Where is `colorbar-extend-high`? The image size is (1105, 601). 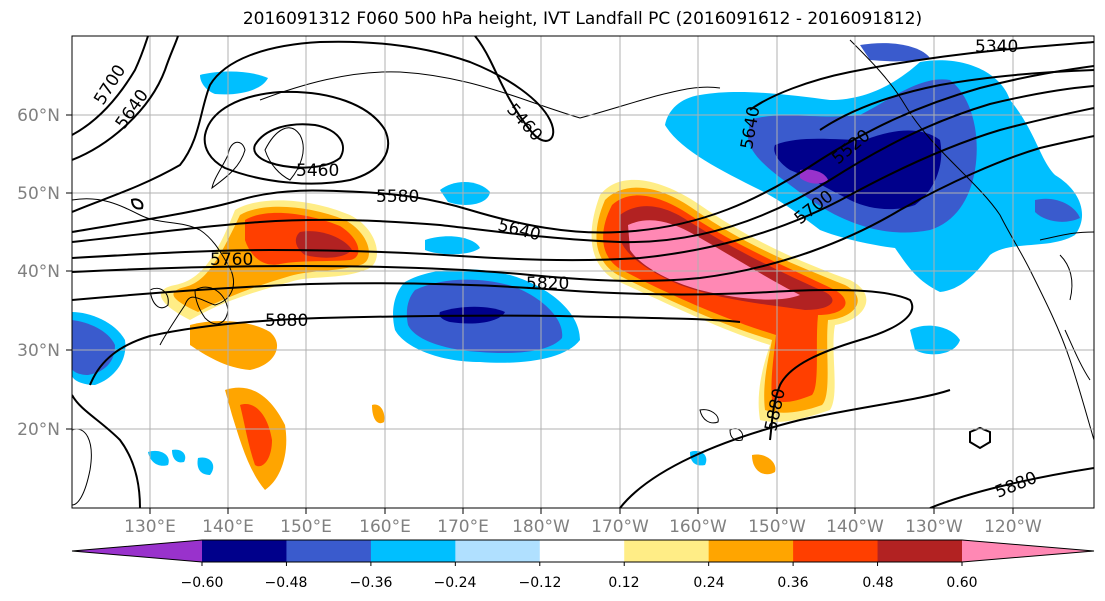
colorbar-extend-high is located at coordinates (1028, 551).